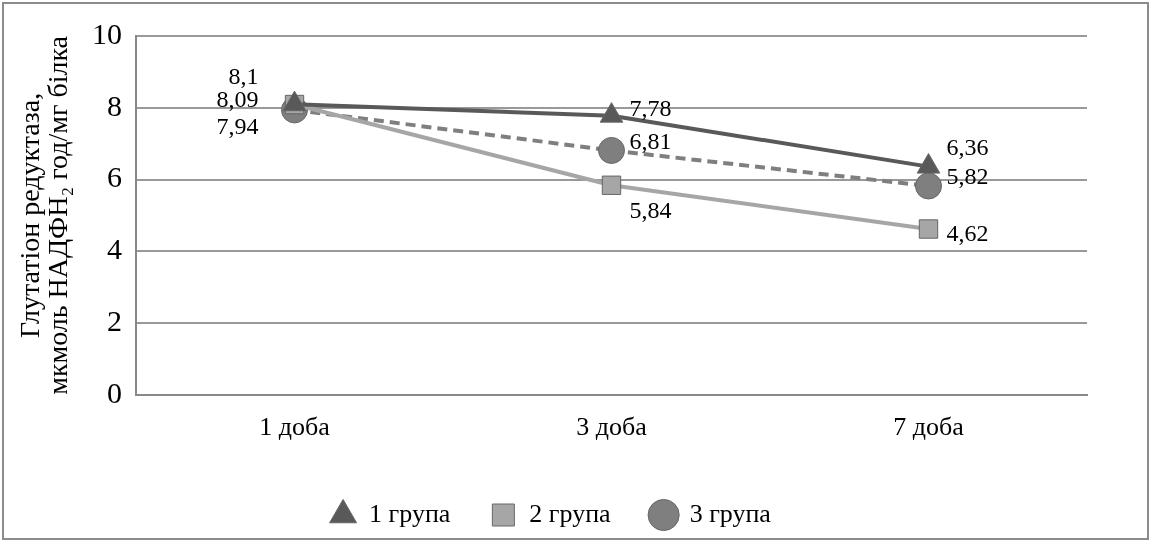 Image resolution: width=1151 pixels, height=542 pixels. Describe the element at coordinates (295, 427) in the screenshot. I see `x-tick-label: 1 доба` at that location.